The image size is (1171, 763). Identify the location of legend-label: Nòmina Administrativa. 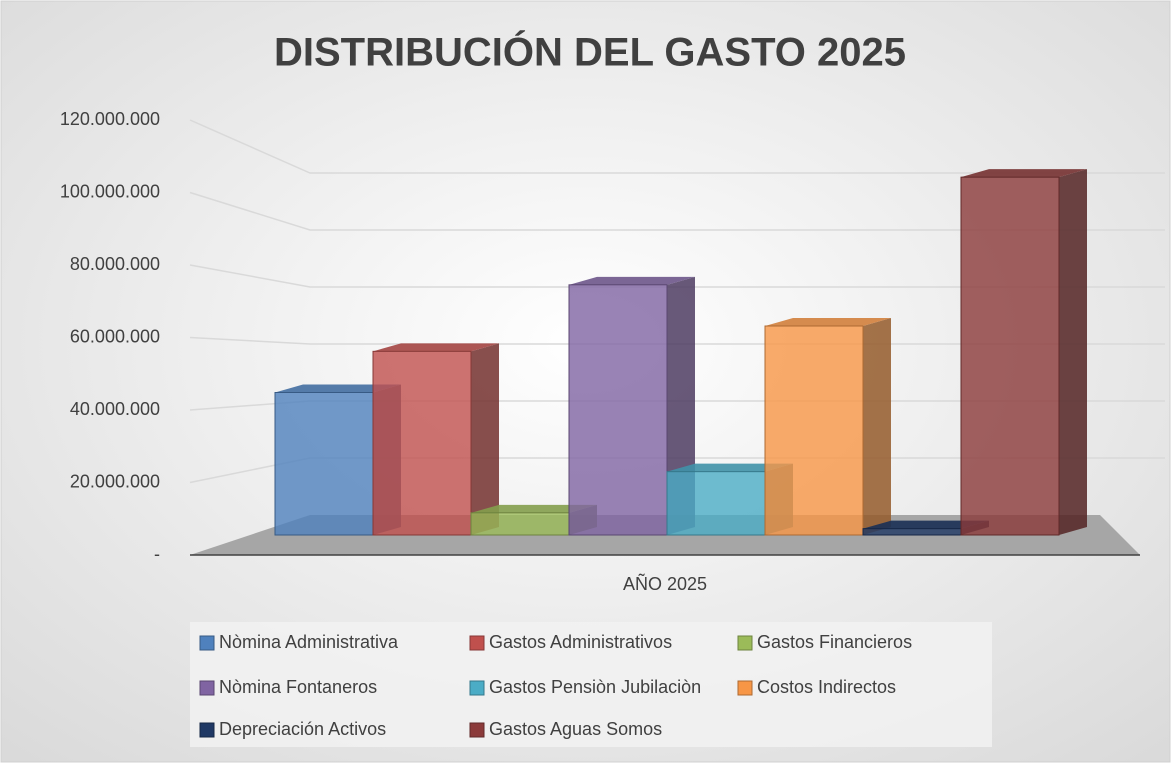
(309, 642).